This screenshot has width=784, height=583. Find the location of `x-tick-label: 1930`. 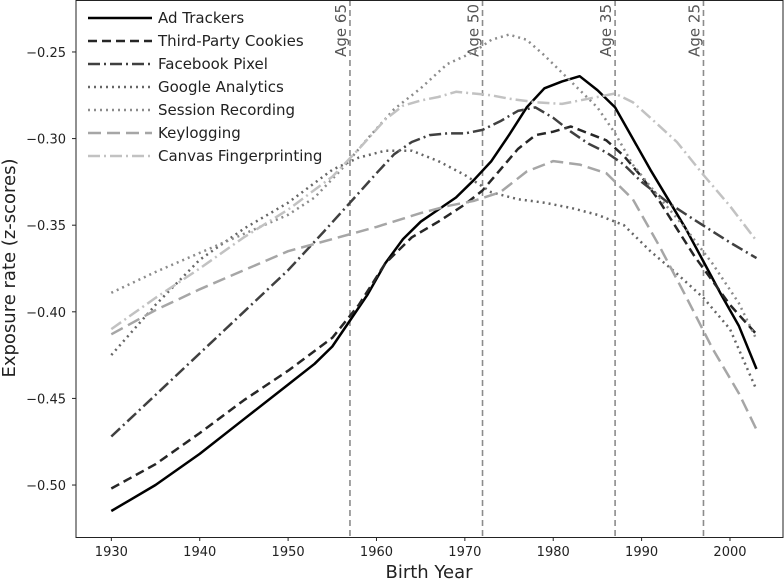

x-tick-label: 1930 is located at coordinates (111, 552).